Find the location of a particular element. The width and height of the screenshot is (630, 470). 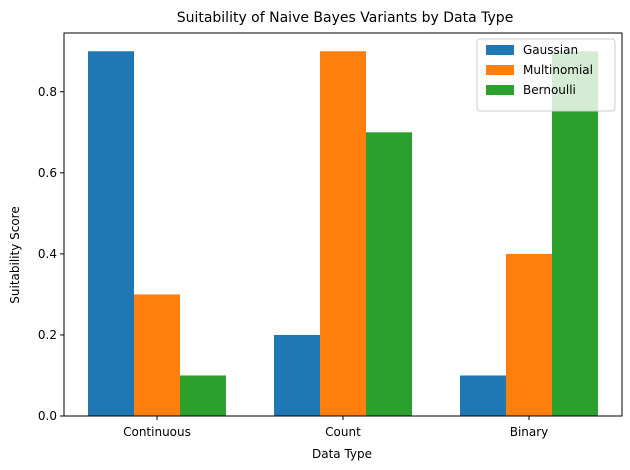

y-ticks-group: 0.0 0.2 0.4 0.6 0.8 is located at coordinates (51, 254).